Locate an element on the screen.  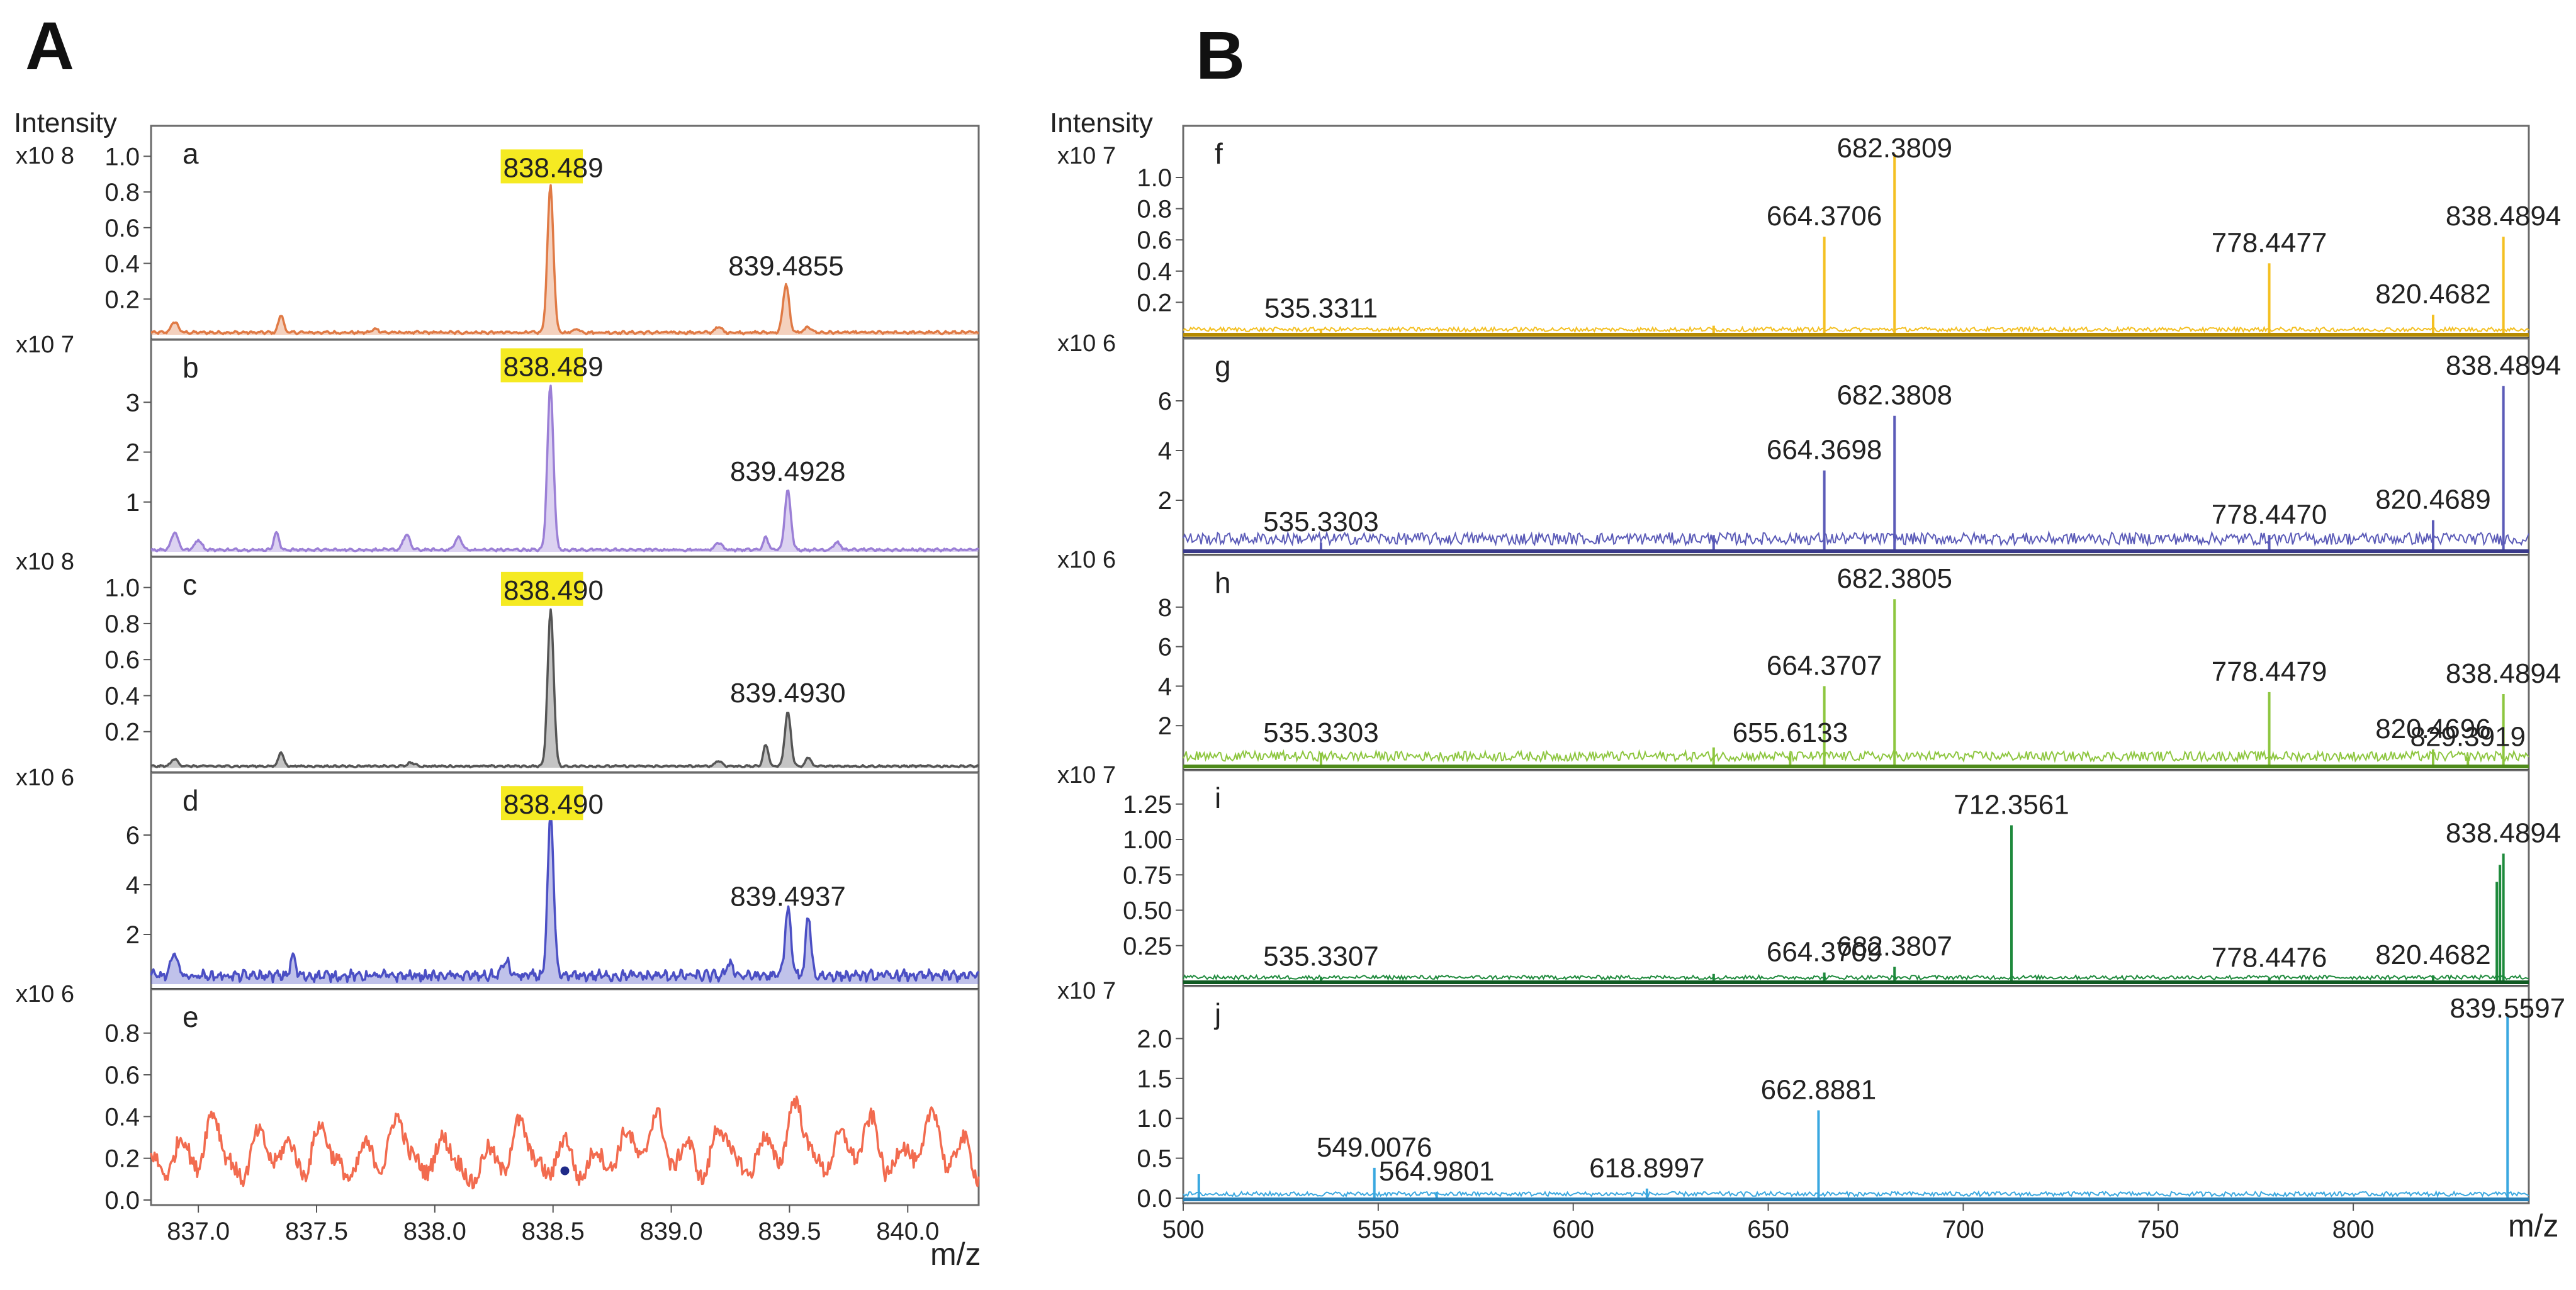
peak-annotation: 839.4930 is located at coordinates (788, 693).